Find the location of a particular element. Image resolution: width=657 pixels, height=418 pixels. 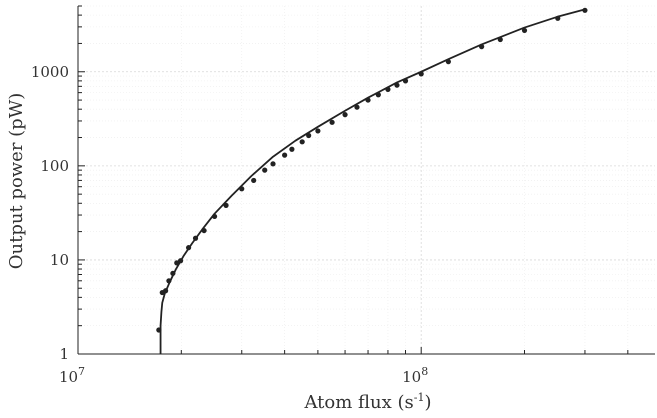

y-tick-label: 100 is located at coordinates (54, 166).